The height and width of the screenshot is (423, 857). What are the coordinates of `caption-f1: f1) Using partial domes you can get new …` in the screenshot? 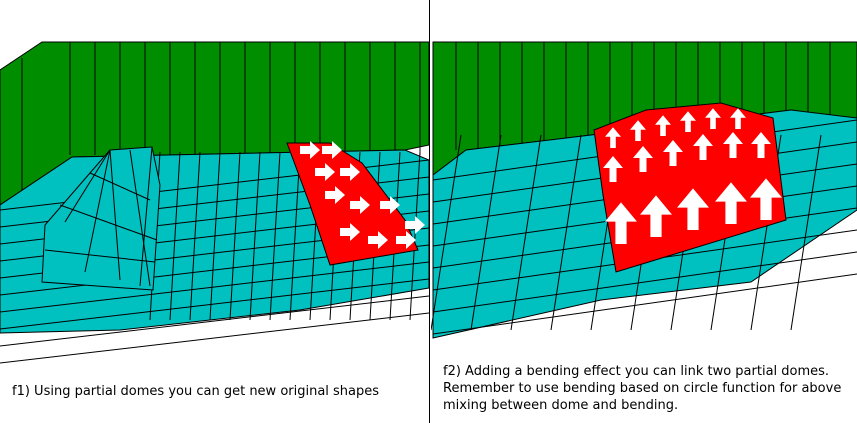 It's located at (196, 391).